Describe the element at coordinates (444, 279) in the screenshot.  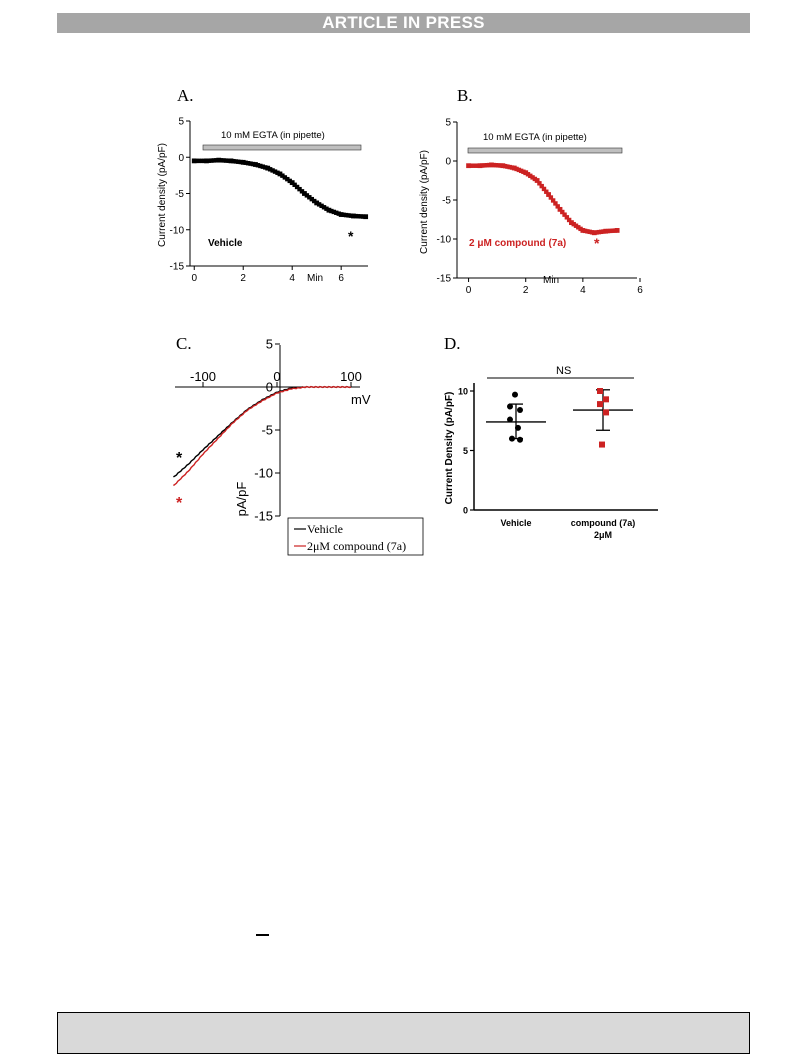
I see `y-tick-label: -15` at that location.